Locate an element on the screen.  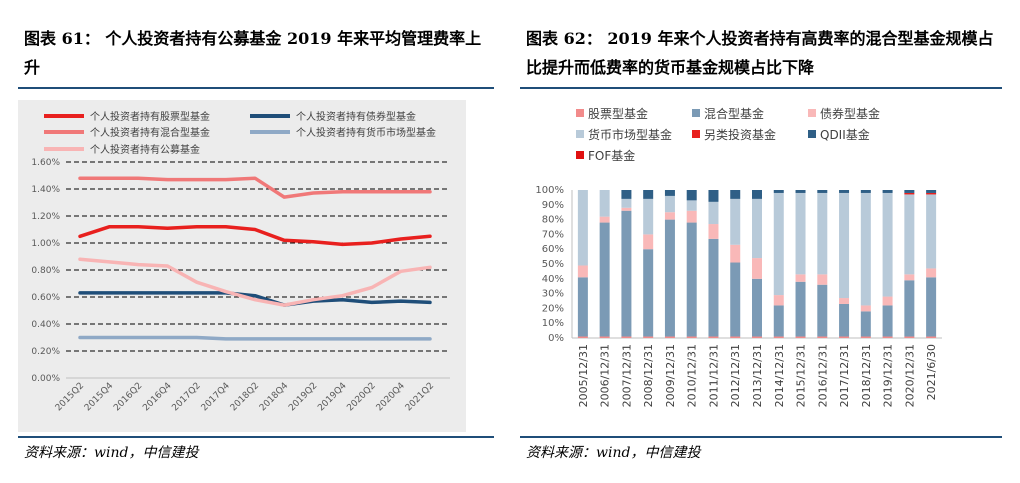
x-tick-label: 2008/12/31 is located at coordinates (648, 375).